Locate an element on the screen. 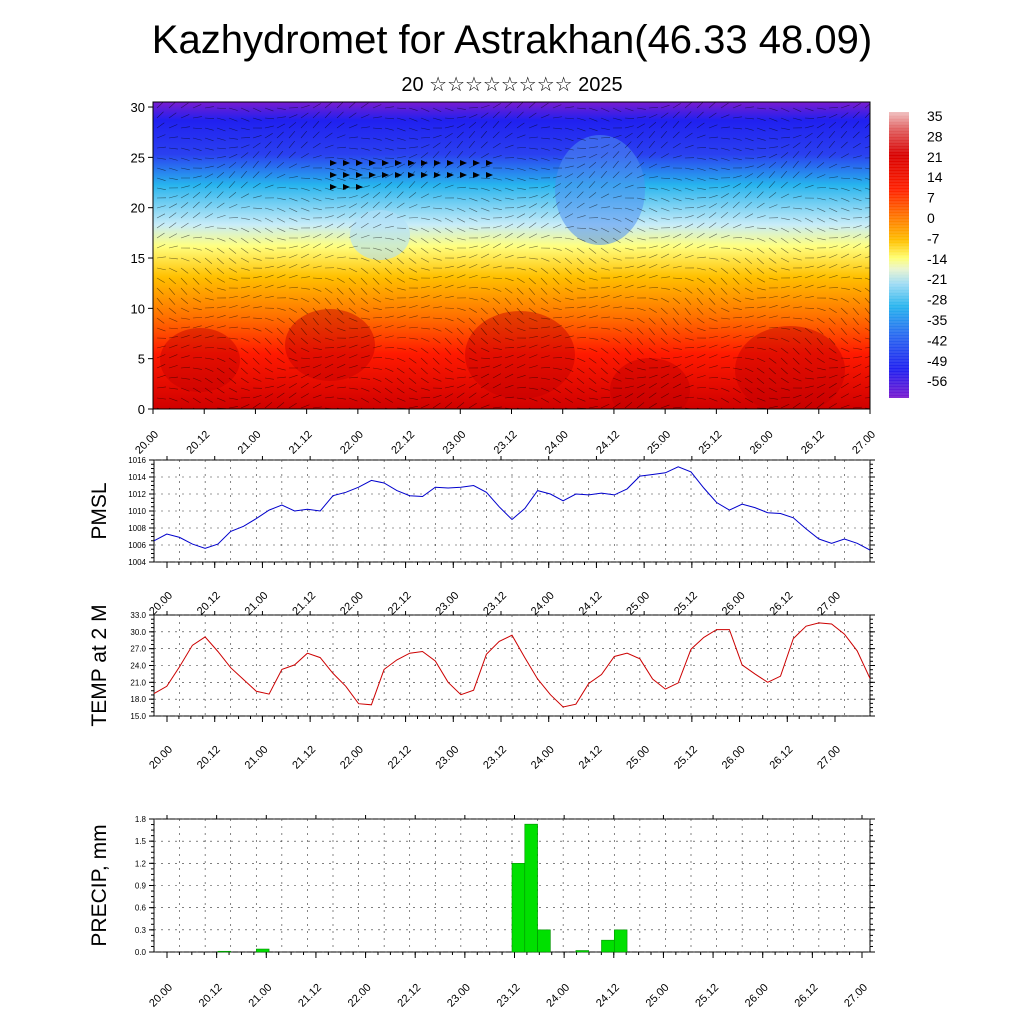 This screenshot has width=1024, height=1024. x-tick-label: 22.00 is located at coordinates (360, 996).